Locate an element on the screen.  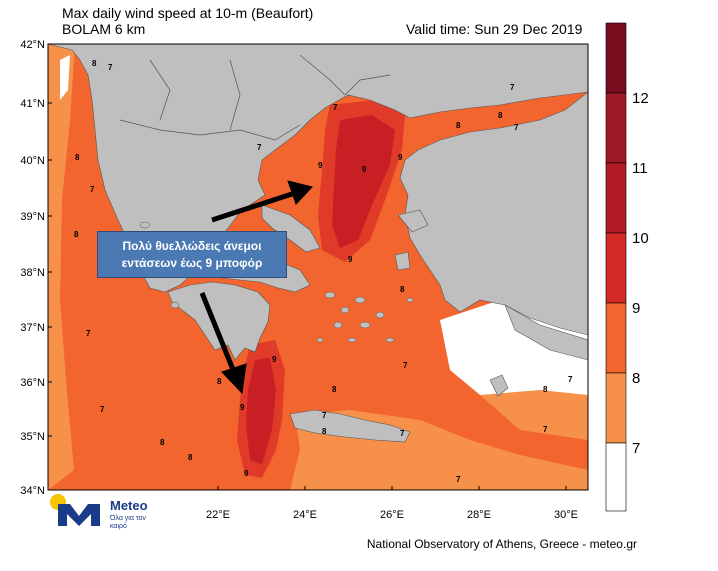
land-turkey-south is located at coordinates (546, 332).